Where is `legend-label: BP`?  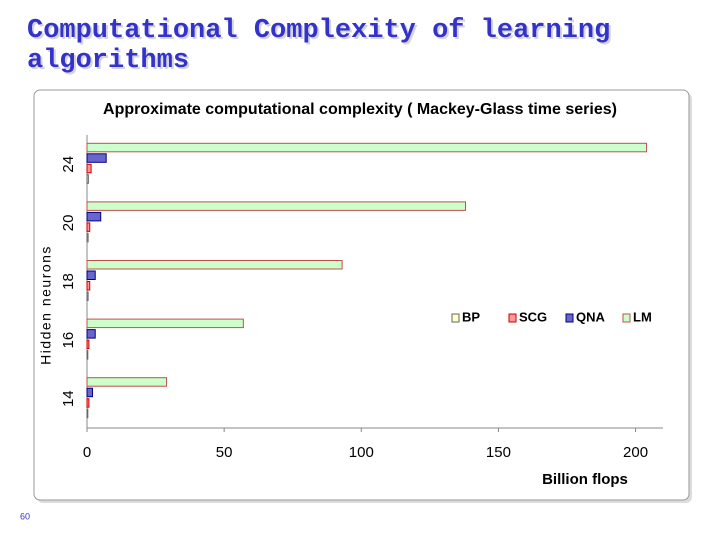 legend-label: BP is located at coordinates (471, 316).